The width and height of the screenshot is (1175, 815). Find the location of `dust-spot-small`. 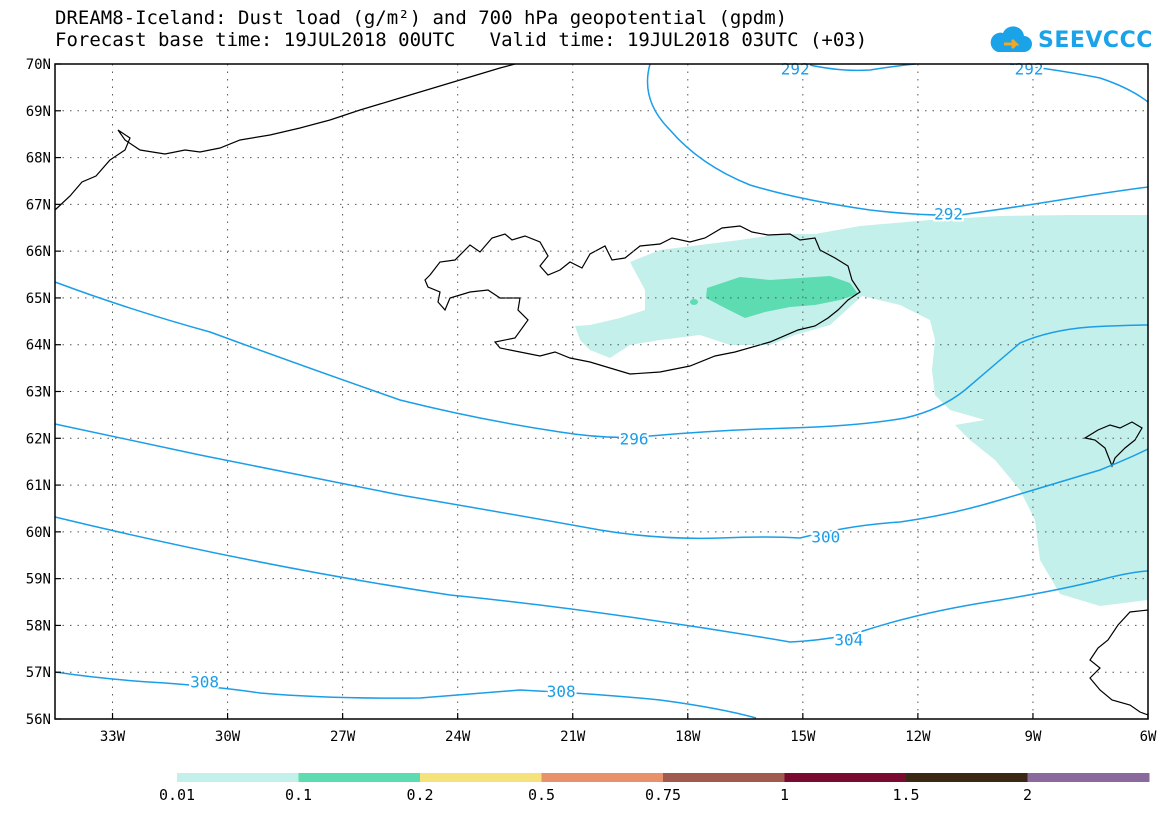

dust-spot-small is located at coordinates (694, 302).